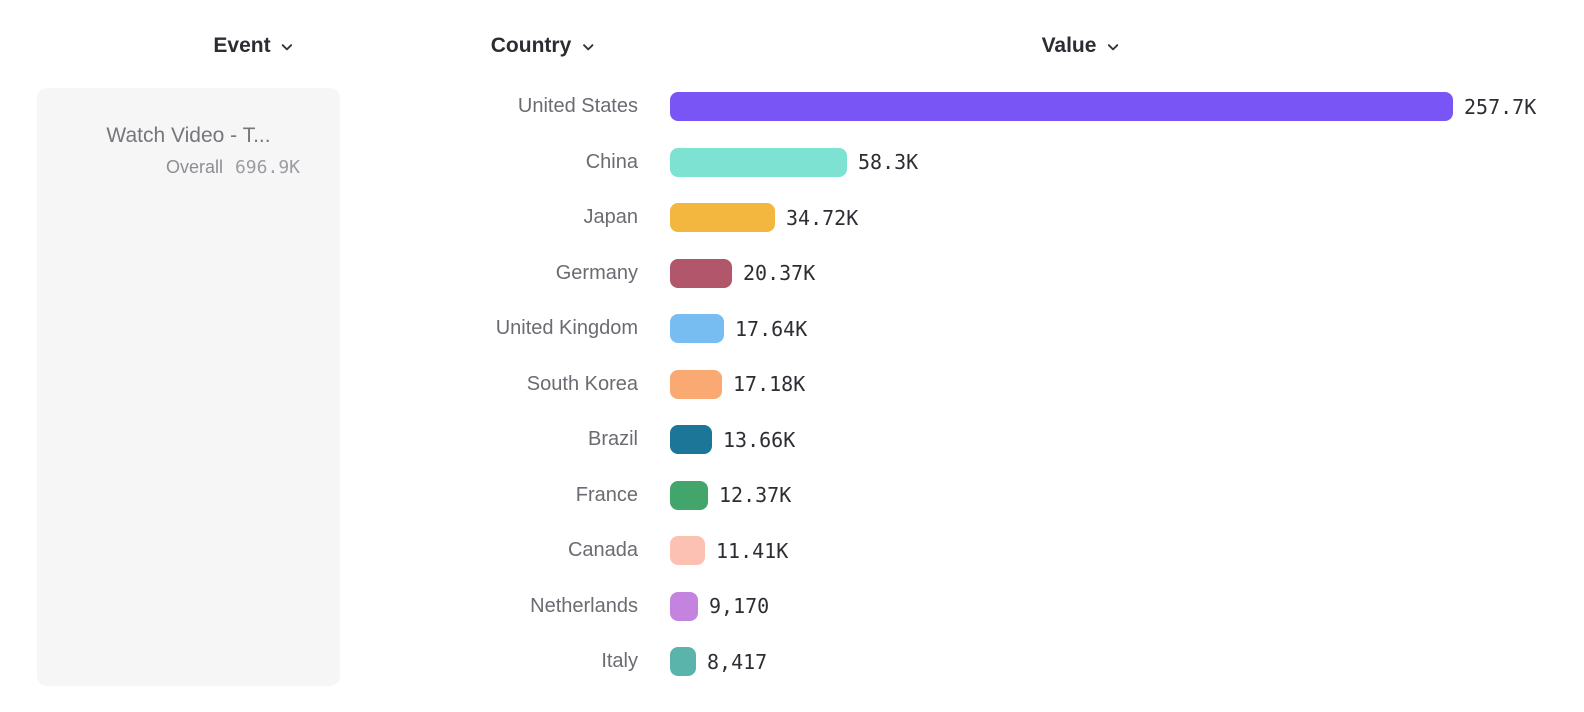  What do you see at coordinates (242, 45) in the screenshot?
I see `event-column-label: Event` at bounding box center [242, 45].